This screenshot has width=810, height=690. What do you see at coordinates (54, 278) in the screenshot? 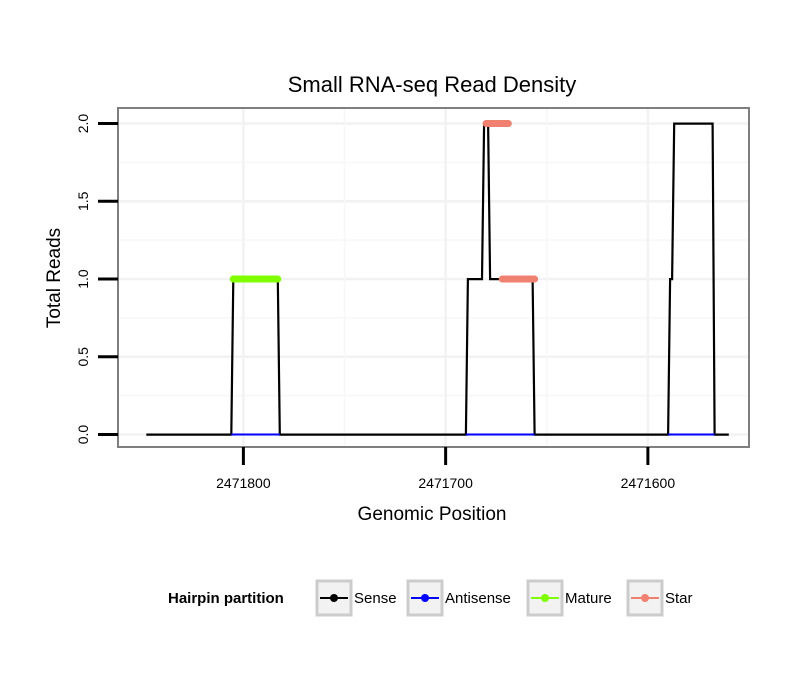
I see `y-axis-title: Total Reads` at bounding box center [54, 278].